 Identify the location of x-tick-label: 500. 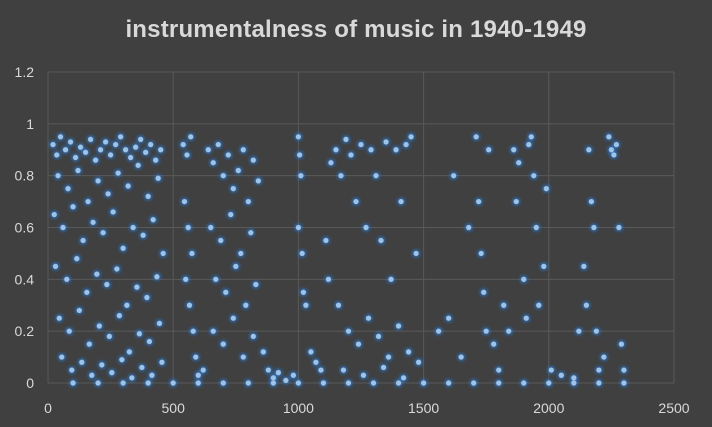
(174, 408).